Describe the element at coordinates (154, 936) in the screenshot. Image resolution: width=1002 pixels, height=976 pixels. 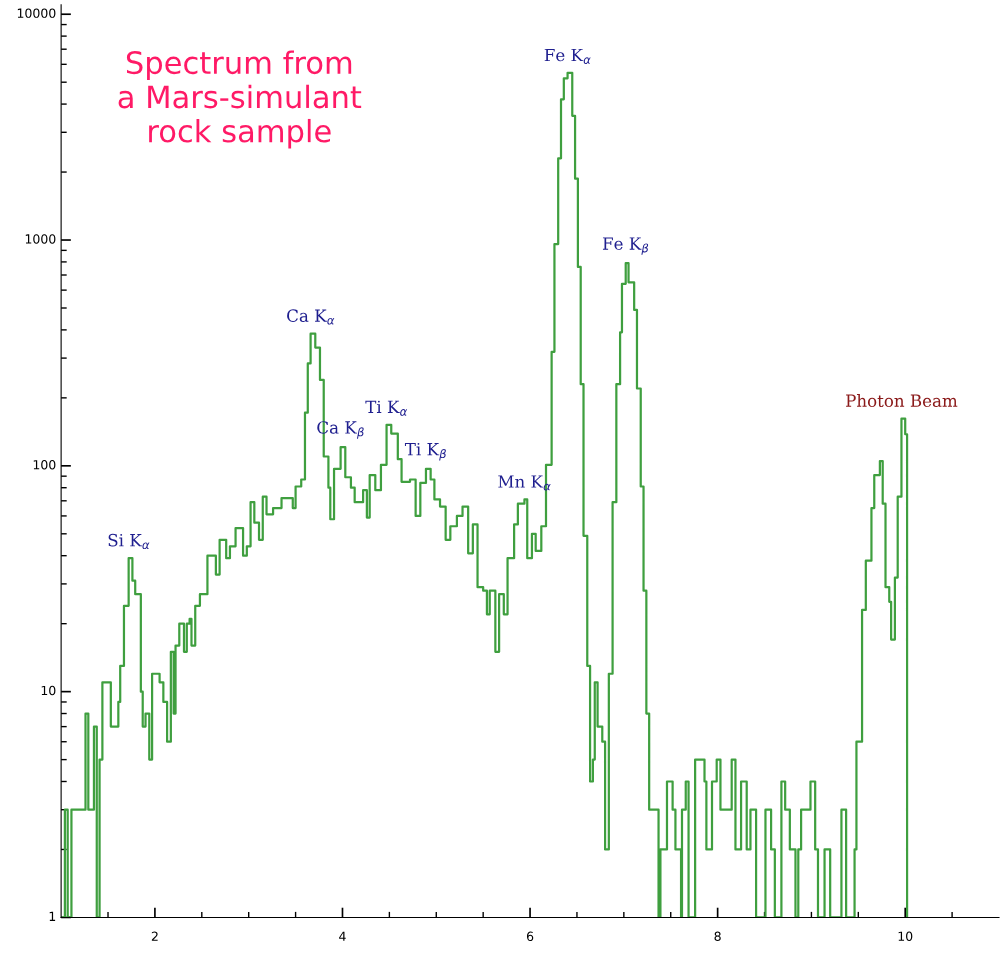
I see `x-tick-label: 2` at that location.